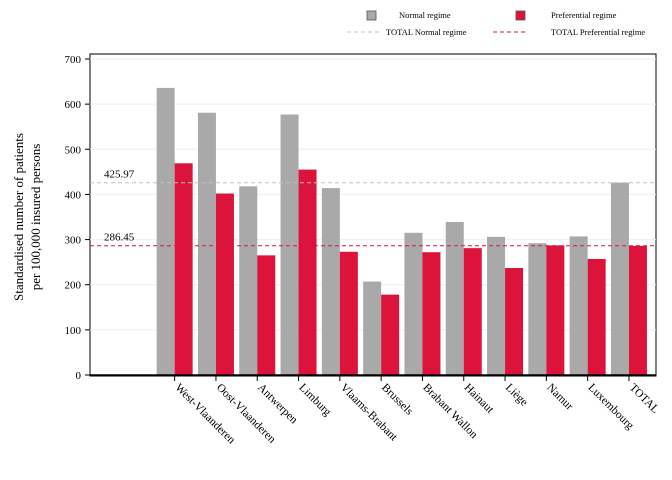 This screenshot has height=480, width=672. I want to click on reference-lines: 425.97 286.45, so click(373, 208).